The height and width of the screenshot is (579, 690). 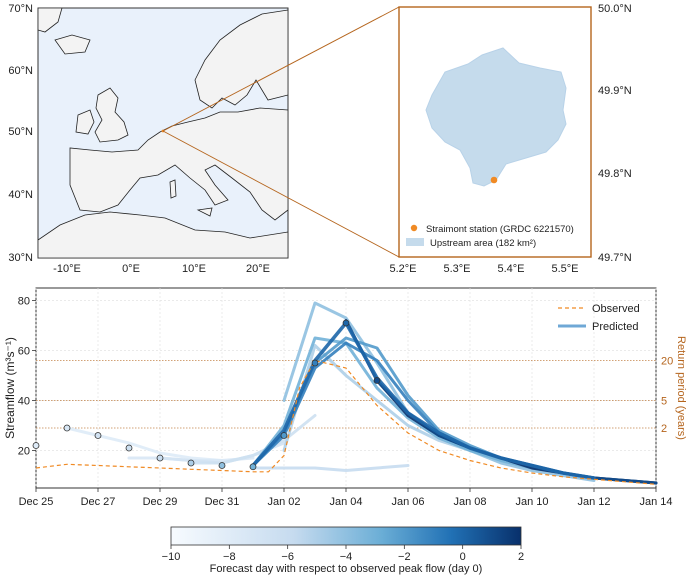 I want to click on colorbar-tick-label: −2, so click(x=404, y=557).